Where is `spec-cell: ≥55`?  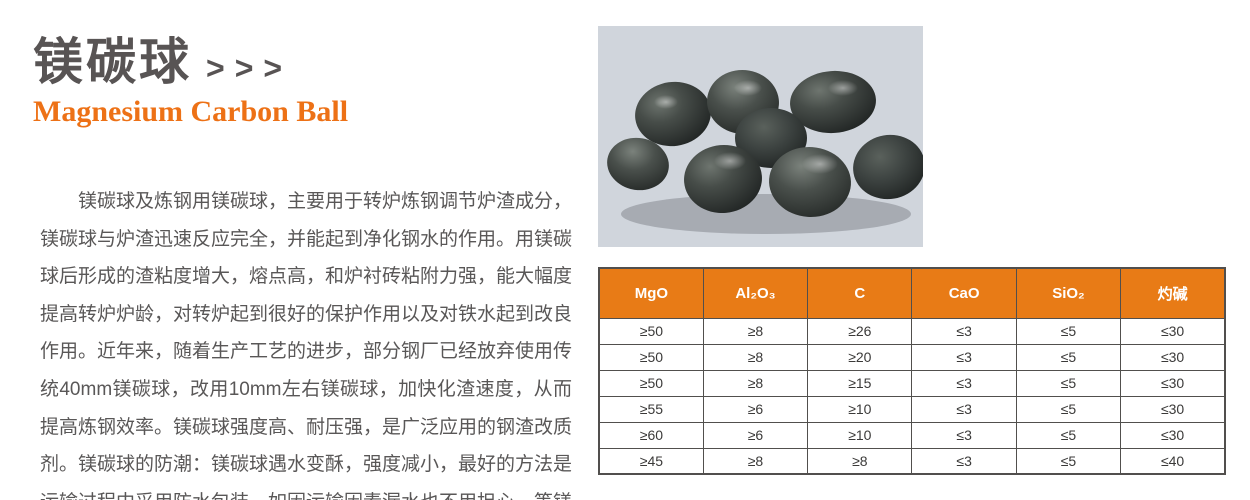 spec-cell: ≥55 is located at coordinates (651, 409).